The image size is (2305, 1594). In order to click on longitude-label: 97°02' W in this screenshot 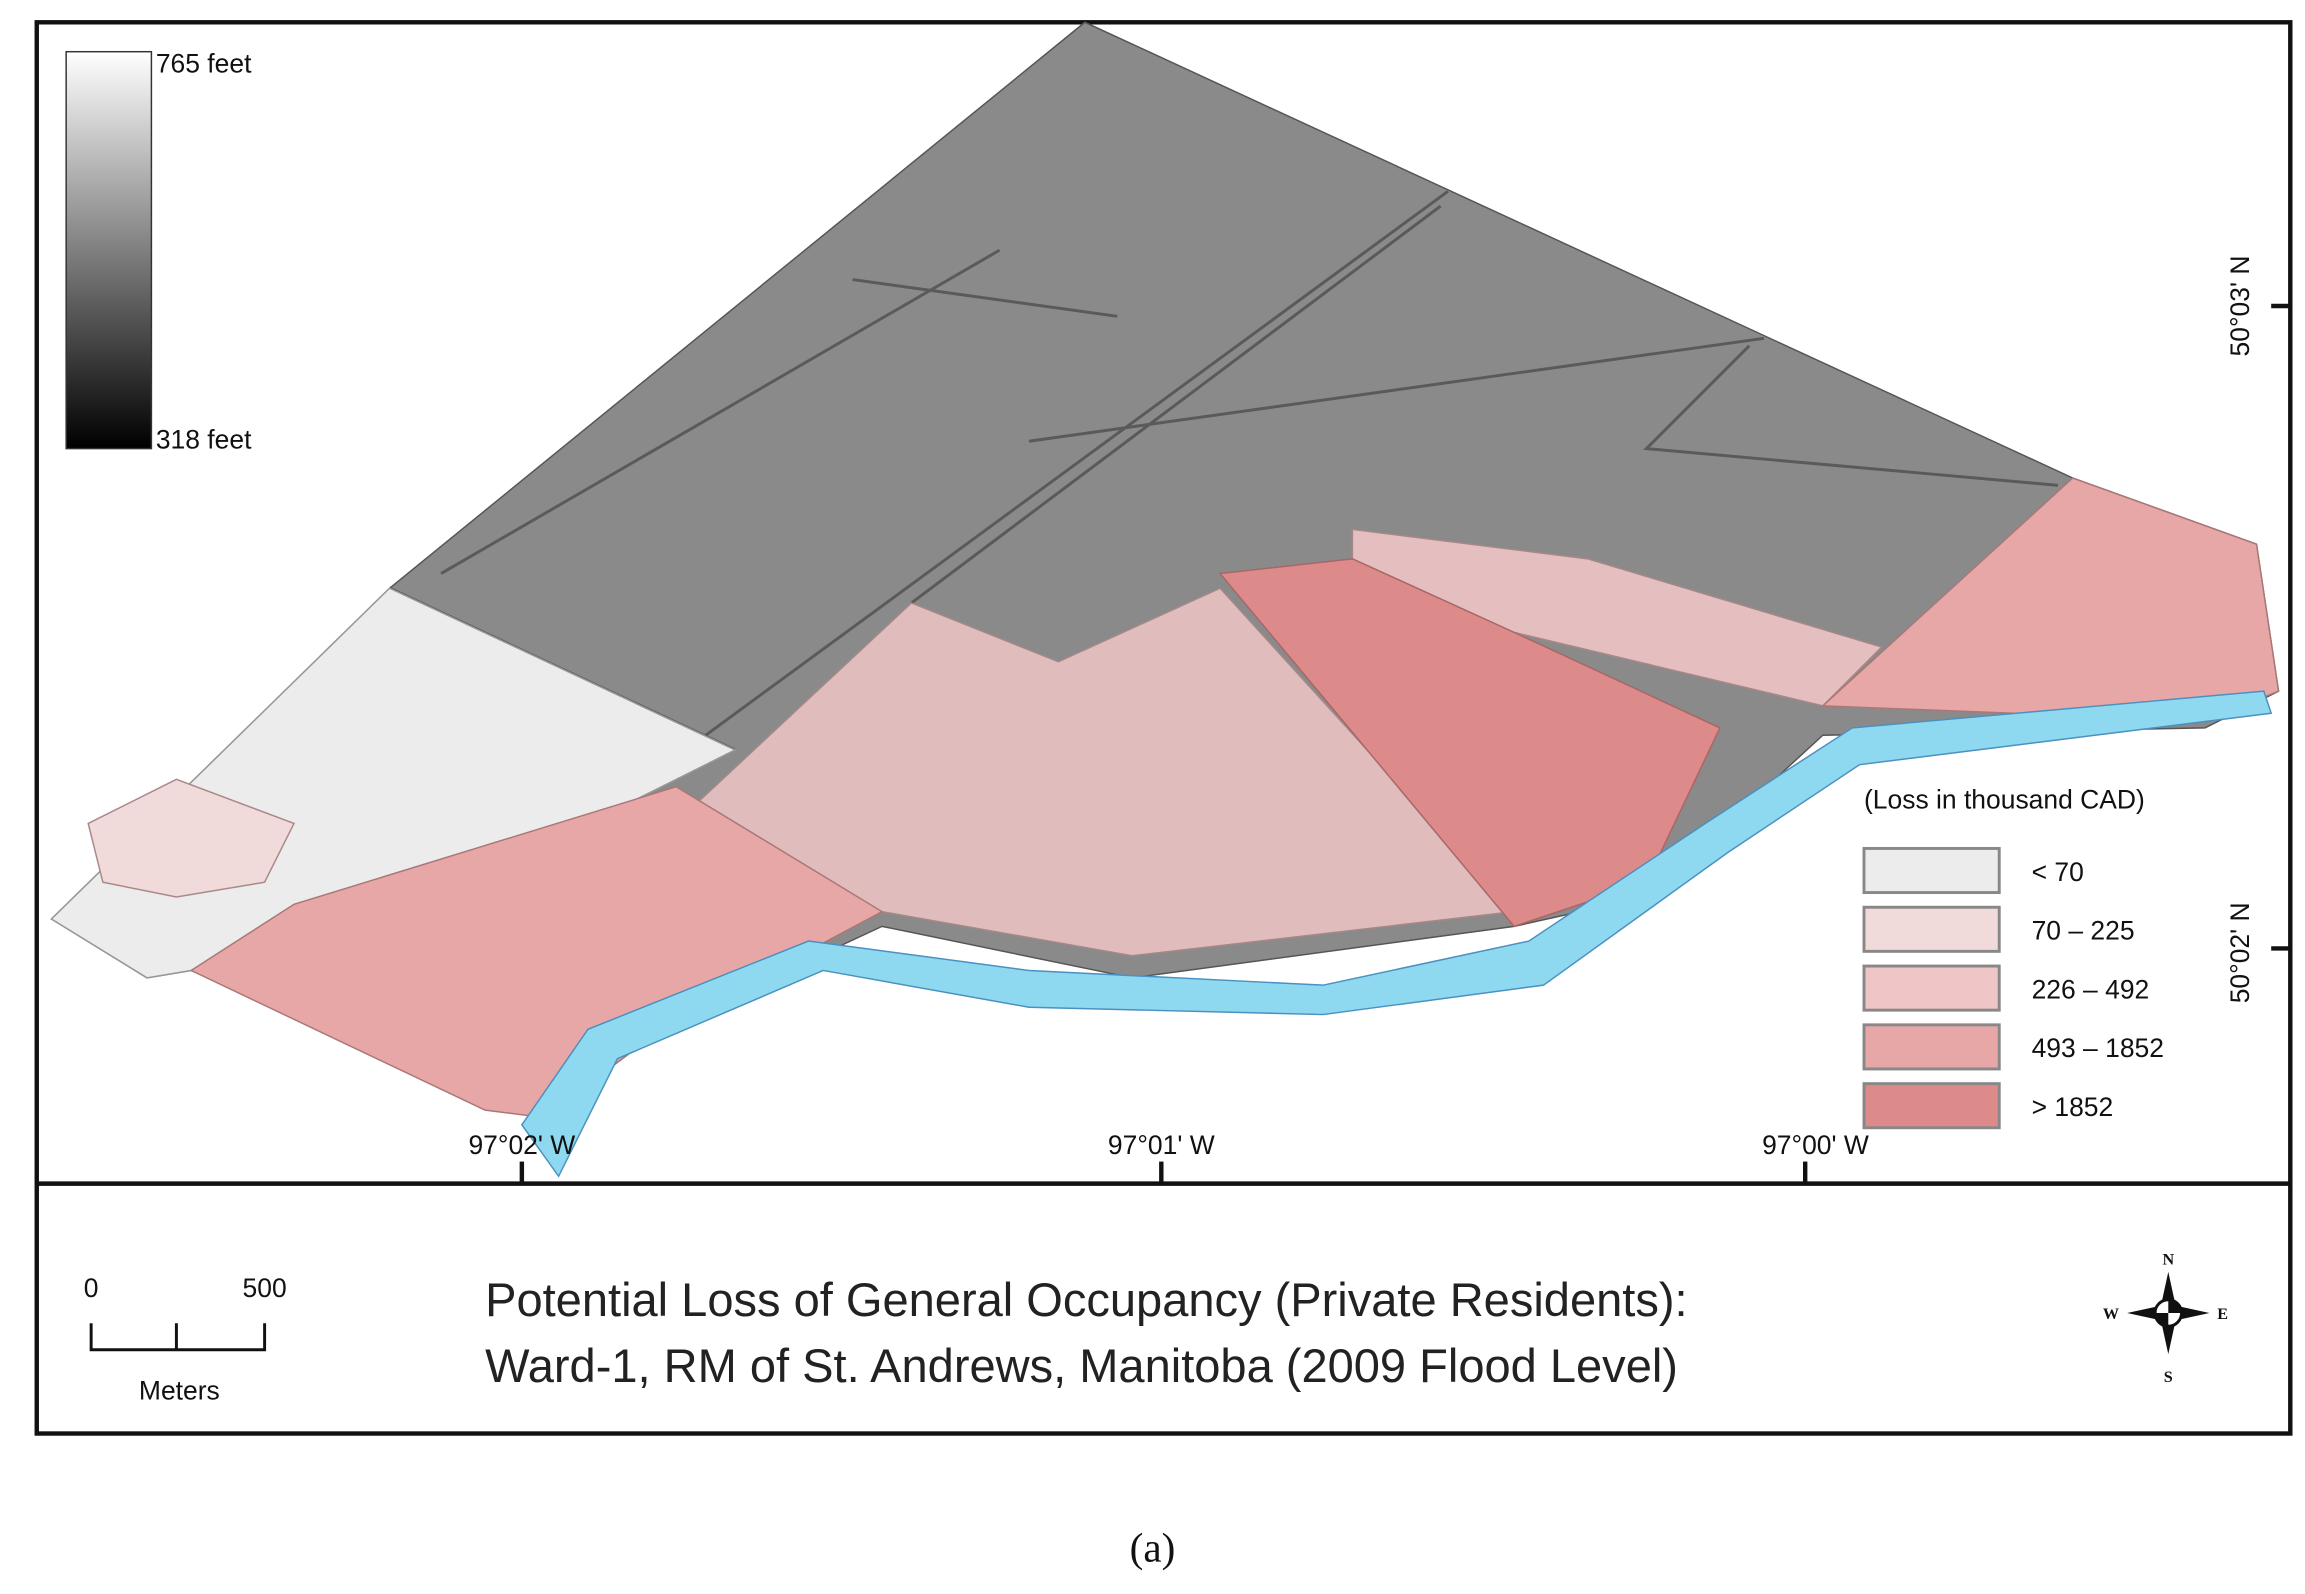, I will do `click(521, 1145)`.